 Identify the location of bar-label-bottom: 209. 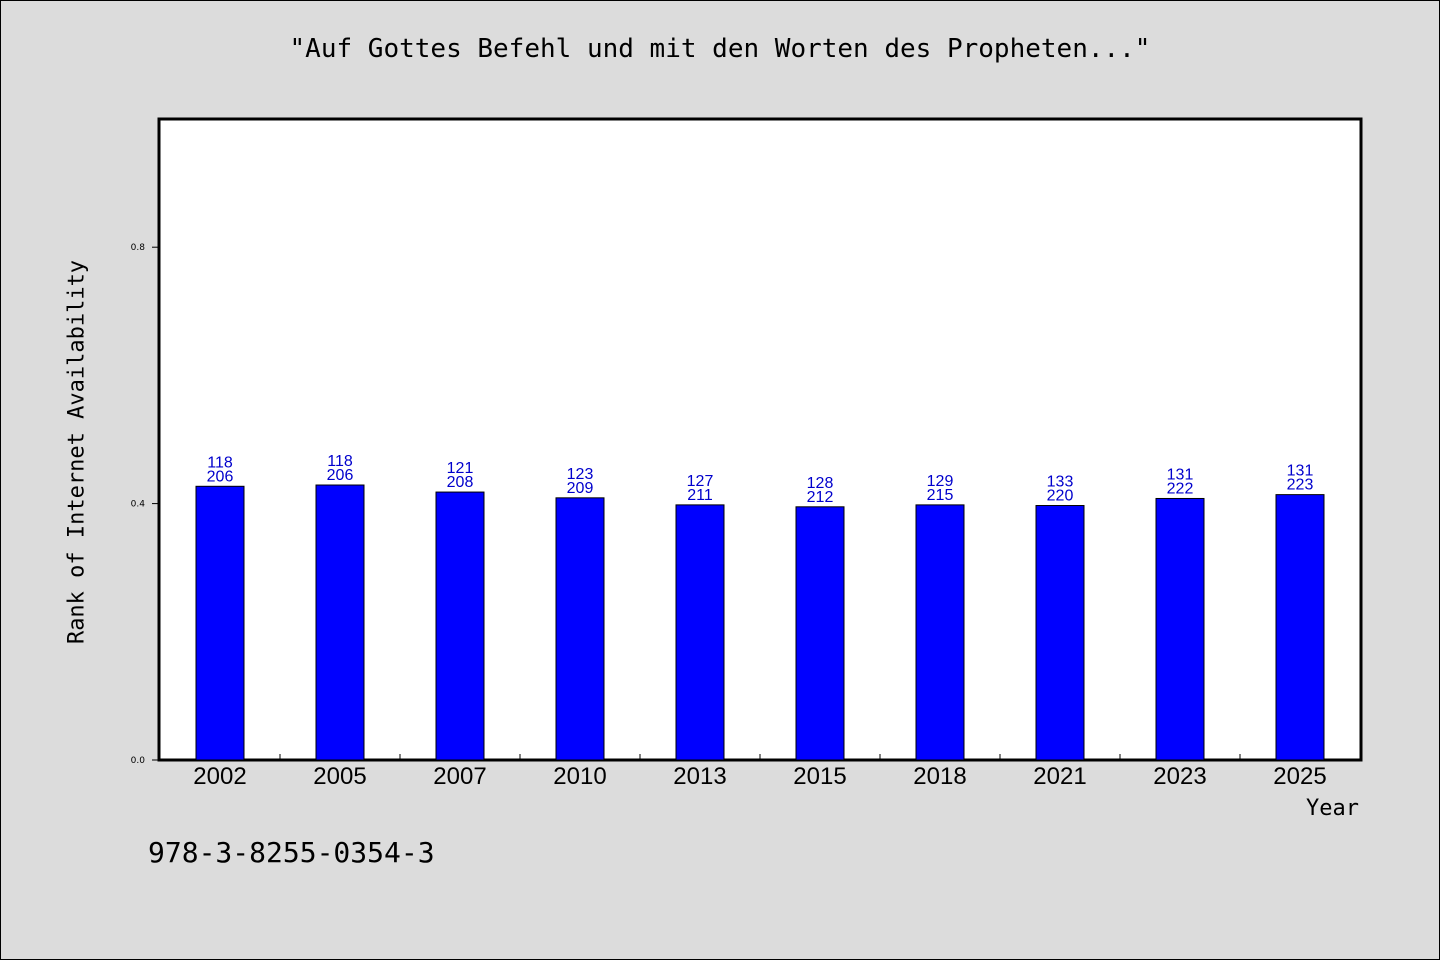
(580, 488).